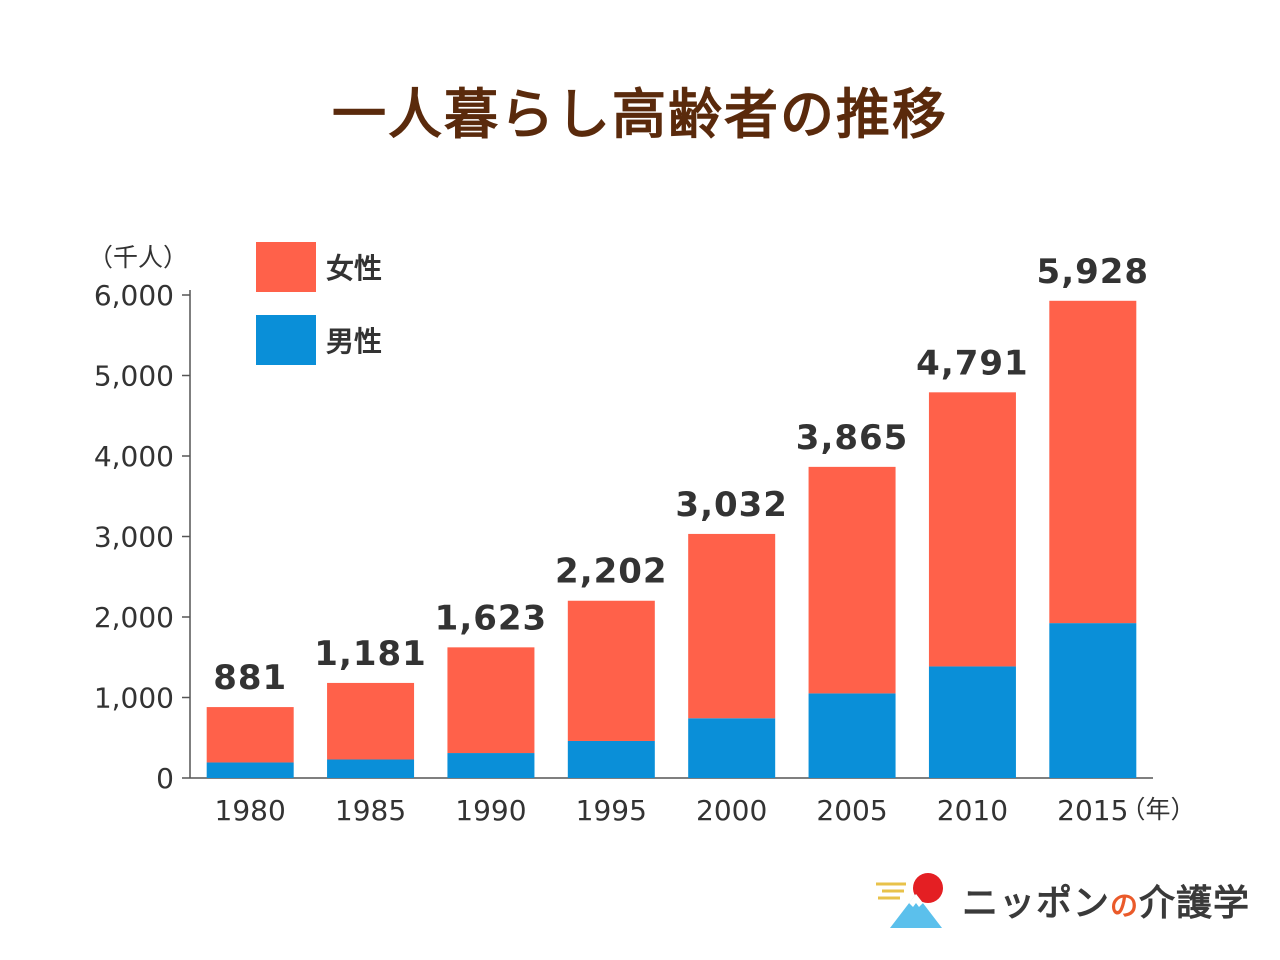 Image resolution: width=1280 pixels, height=960 pixels. What do you see at coordinates (972, 363) in the screenshot?
I see `bar-total-label: 4,791` at bounding box center [972, 363].